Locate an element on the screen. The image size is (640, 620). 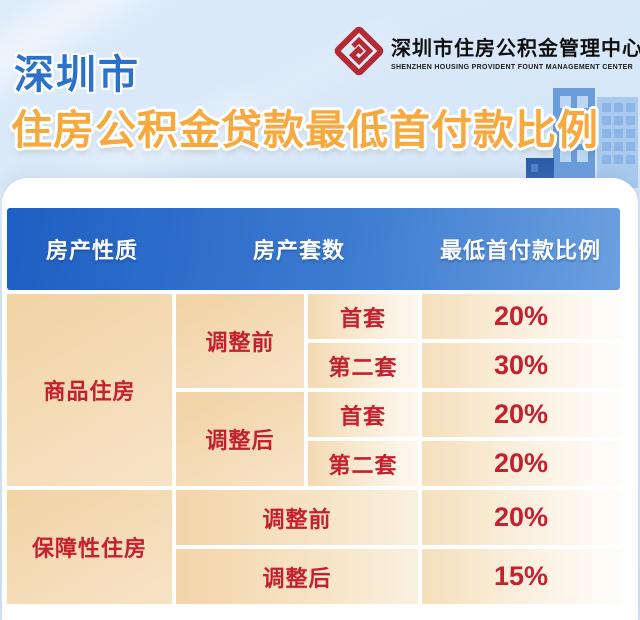
table-row: 第二套 20% is located at coordinates (313, 463).